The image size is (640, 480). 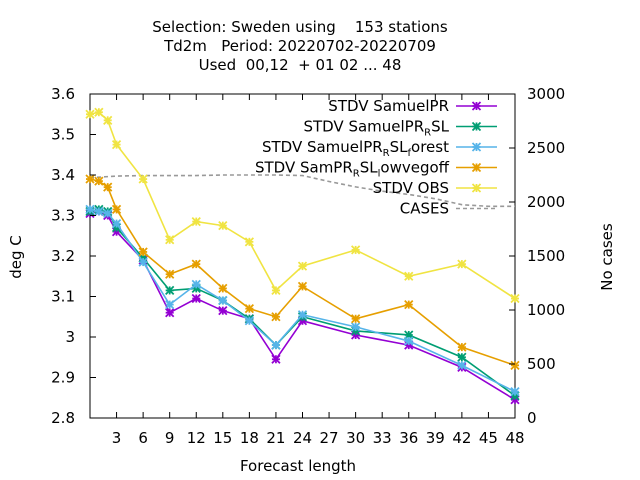 I want to click on x-tick-label: 27, so click(x=329, y=438).